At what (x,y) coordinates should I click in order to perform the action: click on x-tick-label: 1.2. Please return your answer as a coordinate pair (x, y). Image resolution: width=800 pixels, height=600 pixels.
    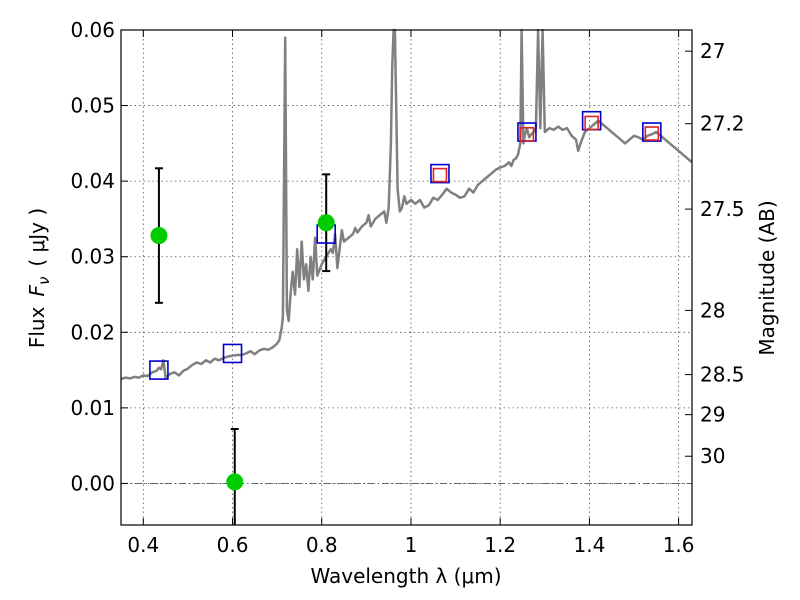
    Looking at the image, I should click on (500, 545).